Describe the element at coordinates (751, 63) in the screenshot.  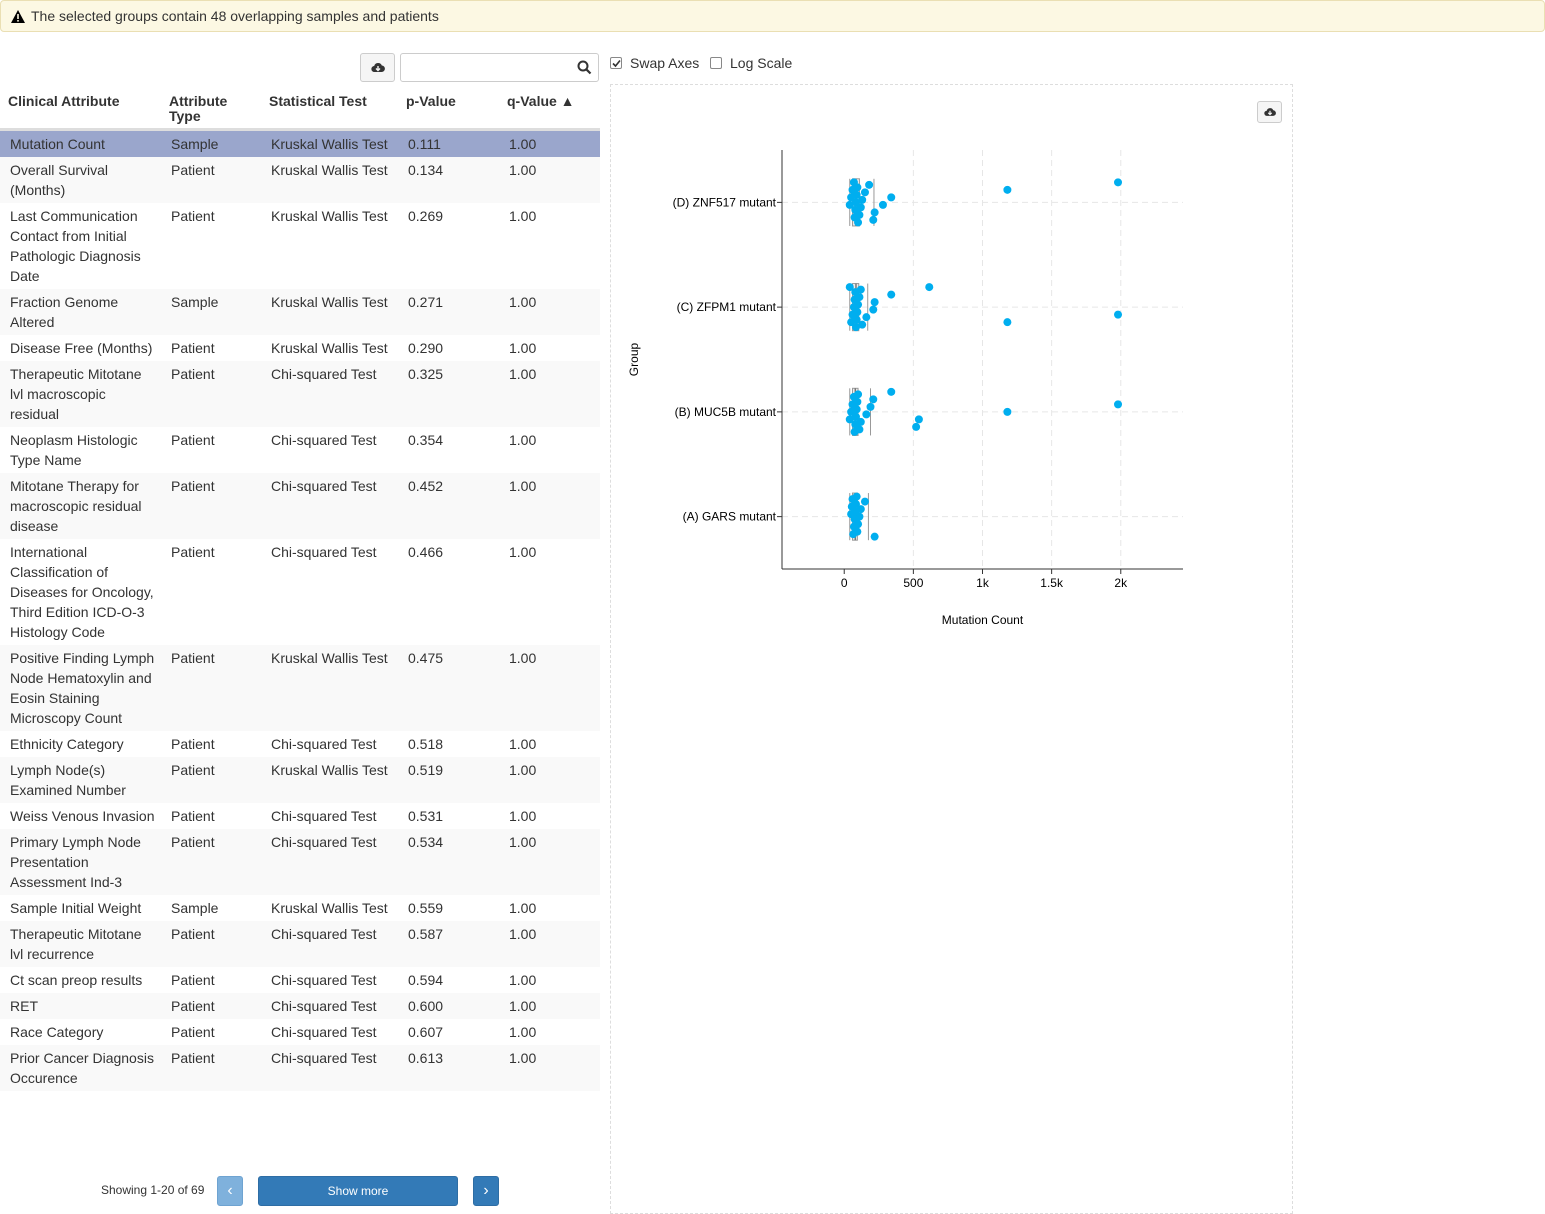
I see `log-scale-option: Log Scale` at that location.